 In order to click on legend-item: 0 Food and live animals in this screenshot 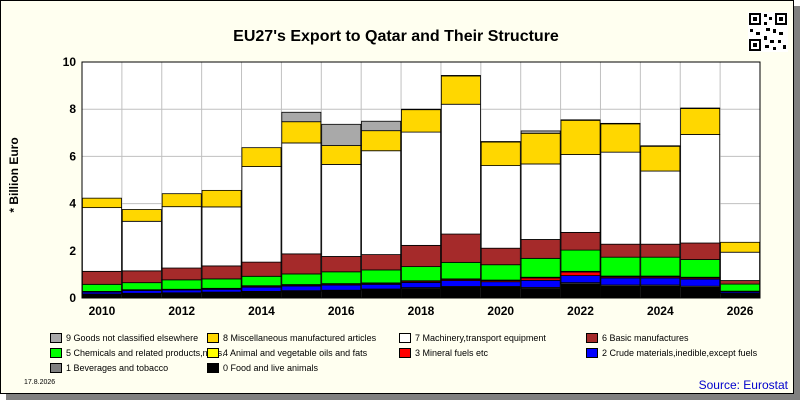, I will do `click(262, 368)`.